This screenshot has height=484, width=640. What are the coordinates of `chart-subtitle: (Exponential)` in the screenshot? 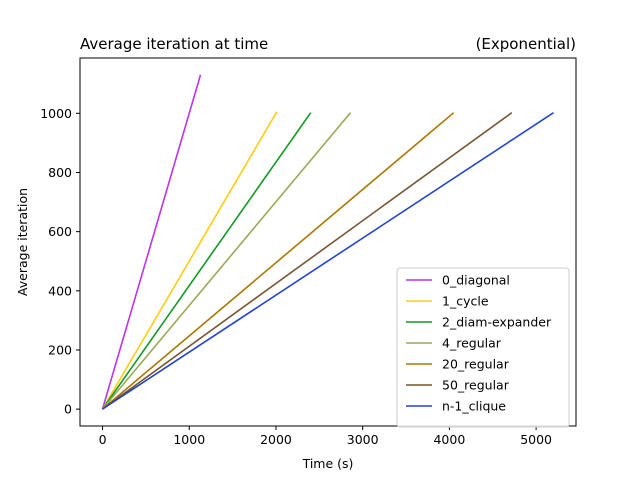 It's located at (526, 44).